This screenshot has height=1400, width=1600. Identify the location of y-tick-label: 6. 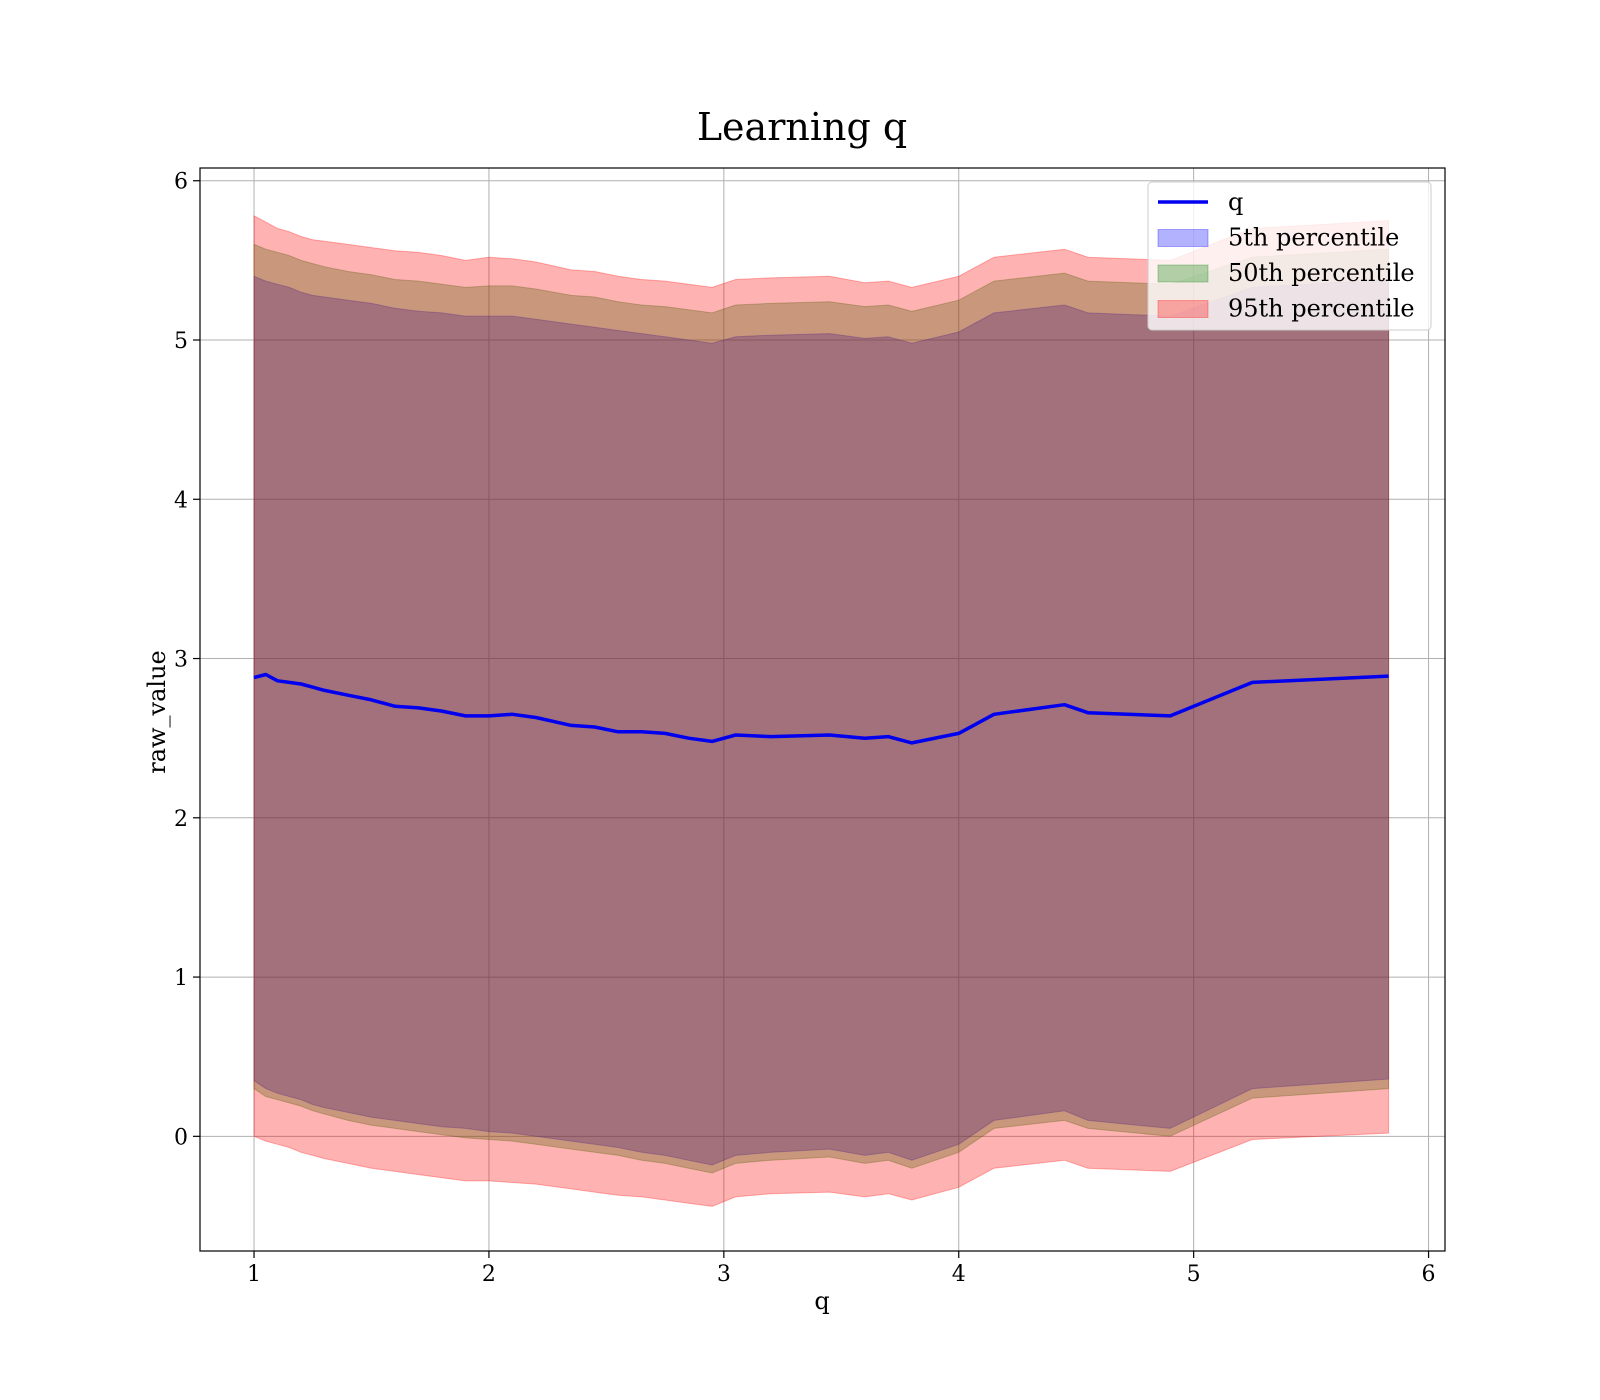
(181, 182).